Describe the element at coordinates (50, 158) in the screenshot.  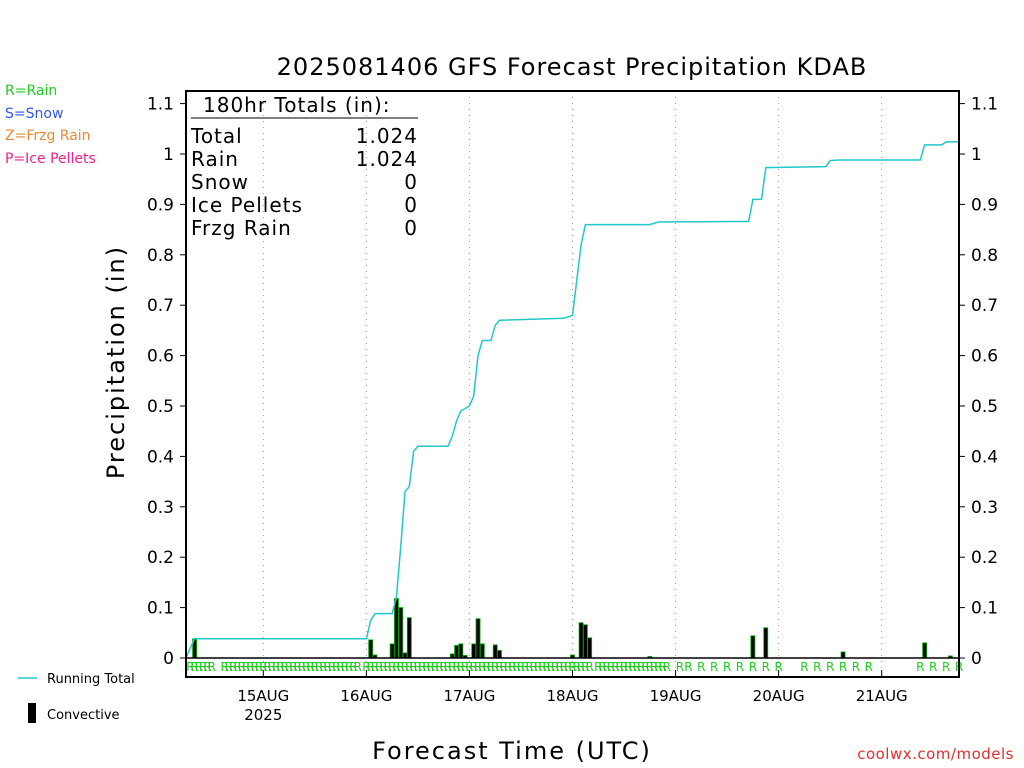
I see `legend-ice-pellets: P=Ice Pellets` at that location.